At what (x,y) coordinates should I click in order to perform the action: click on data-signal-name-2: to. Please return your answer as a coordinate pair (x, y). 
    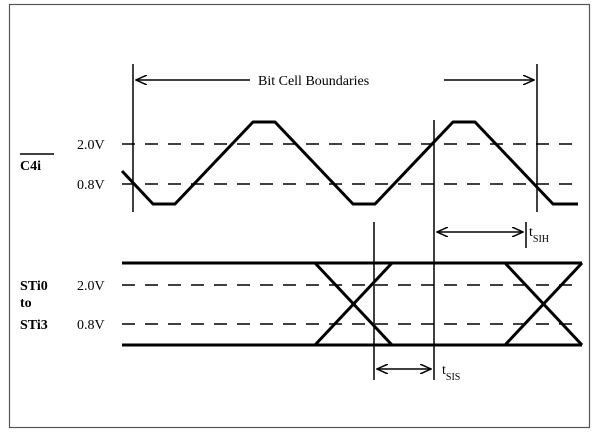
    Looking at the image, I should click on (26, 303).